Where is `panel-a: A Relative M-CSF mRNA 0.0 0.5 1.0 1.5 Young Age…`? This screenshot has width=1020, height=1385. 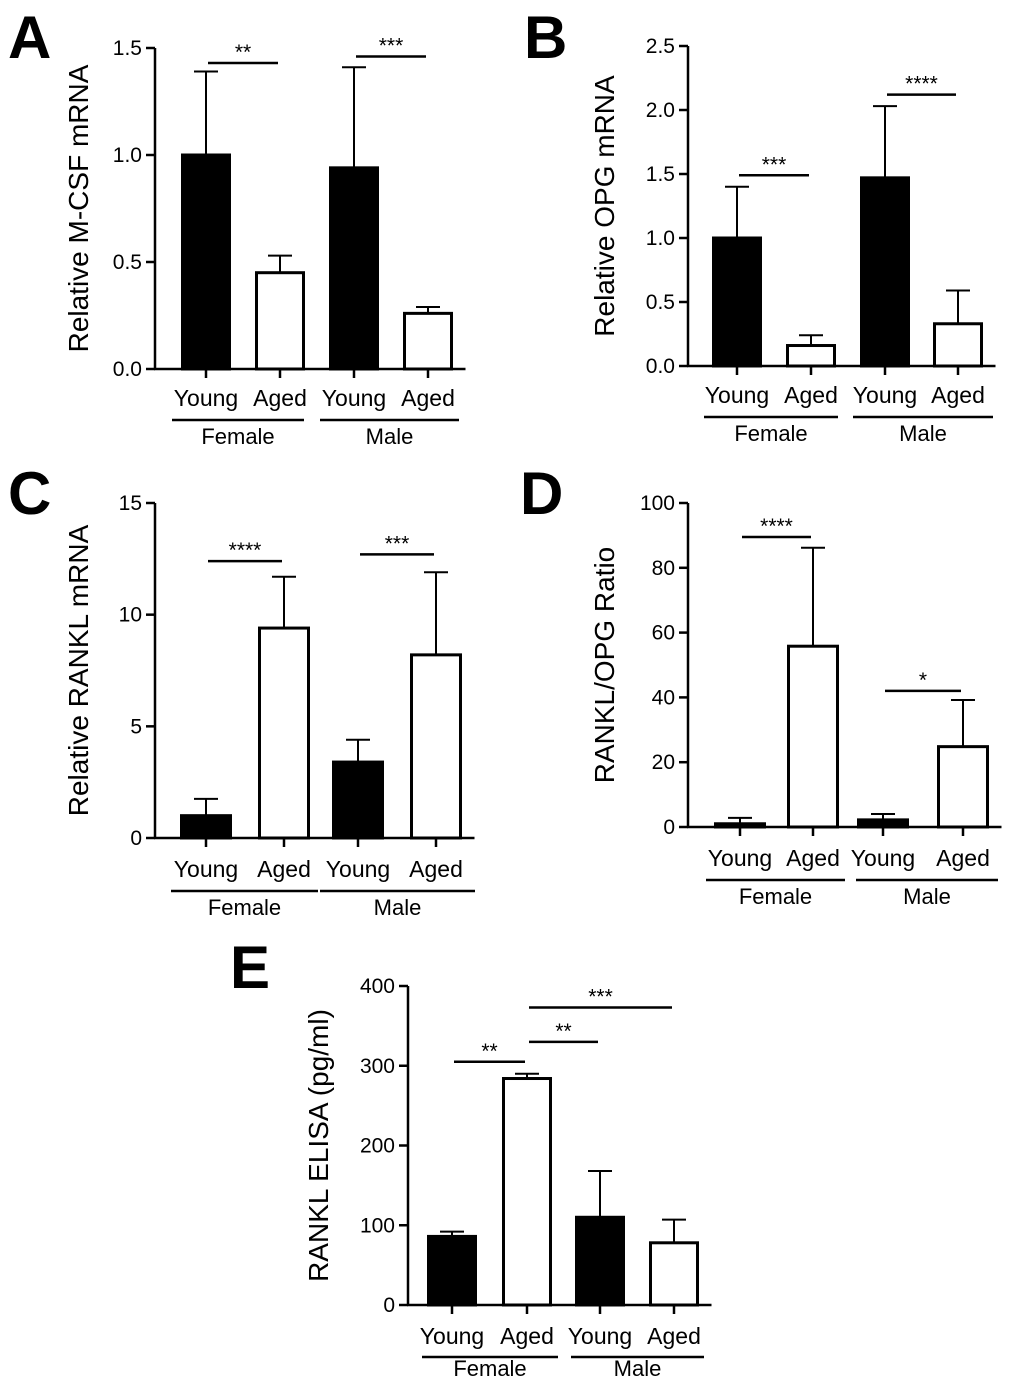
panel-a: A Relative M-CSF mRNA 0.0 0.5 1.0 1.5 Young Age… is located at coordinates (237, 226).